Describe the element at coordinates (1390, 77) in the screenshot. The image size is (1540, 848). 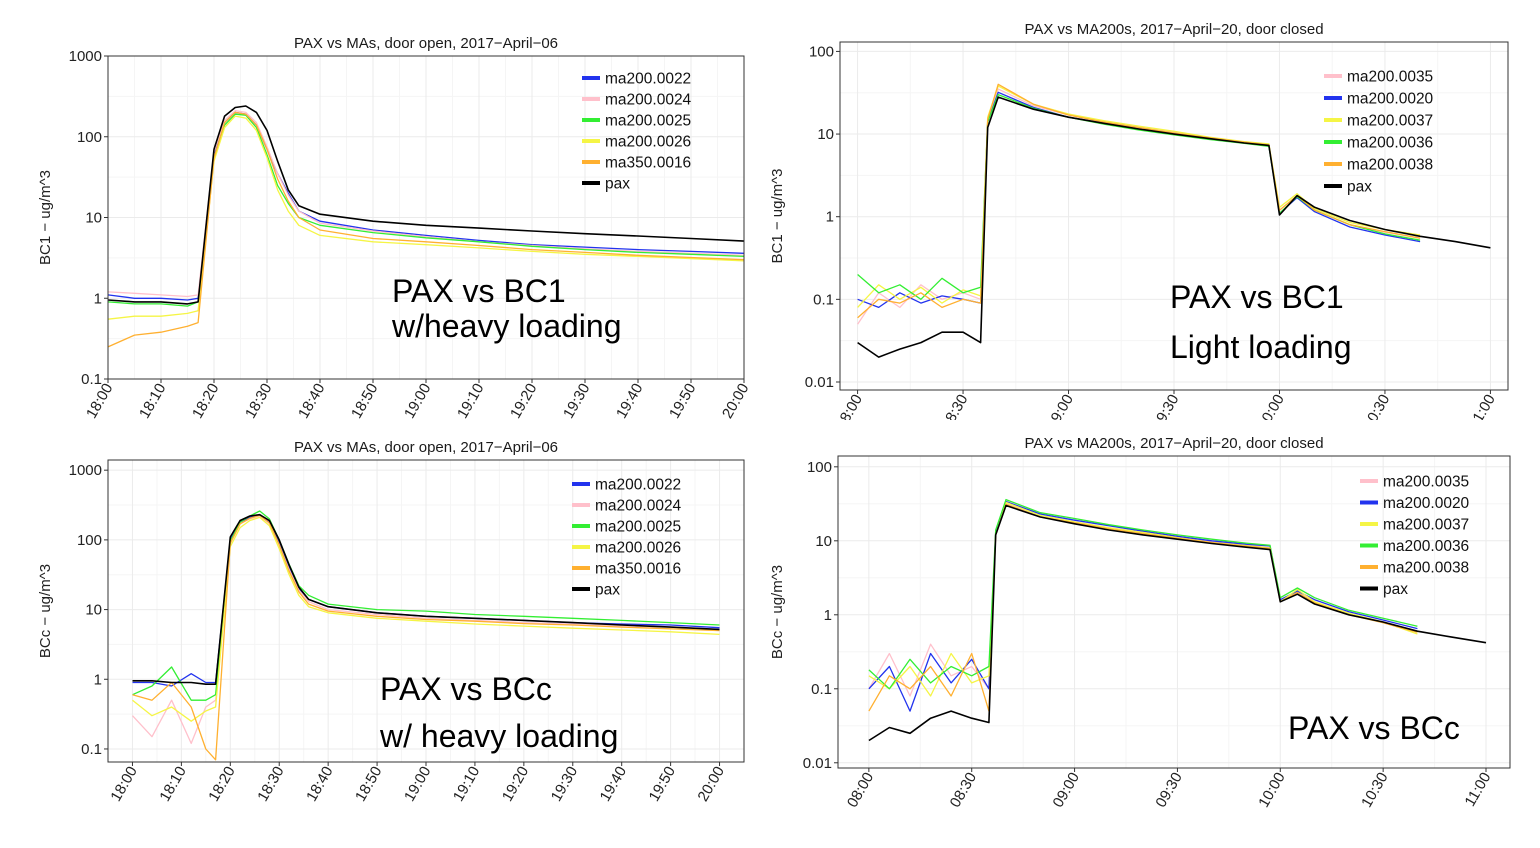
I see `legend-label: ma200.0035` at that location.